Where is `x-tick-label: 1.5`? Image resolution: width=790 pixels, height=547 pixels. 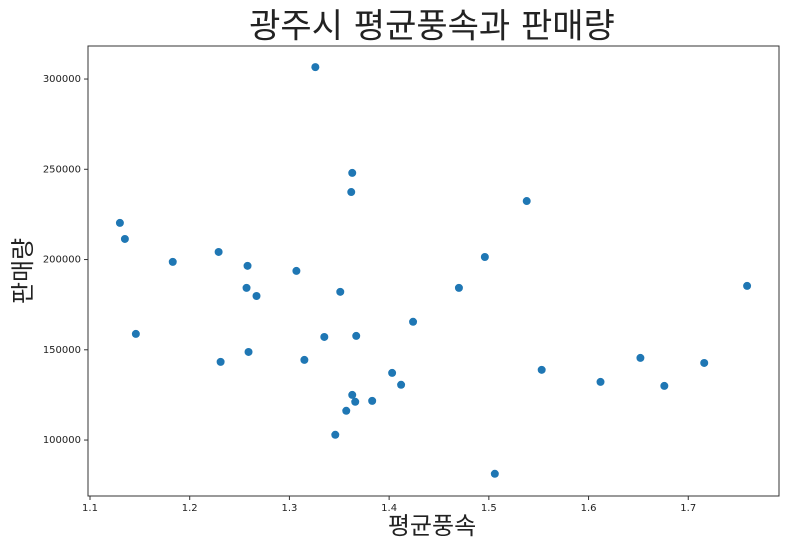
x-tick-label: 1.5 is located at coordinates (489, 508).